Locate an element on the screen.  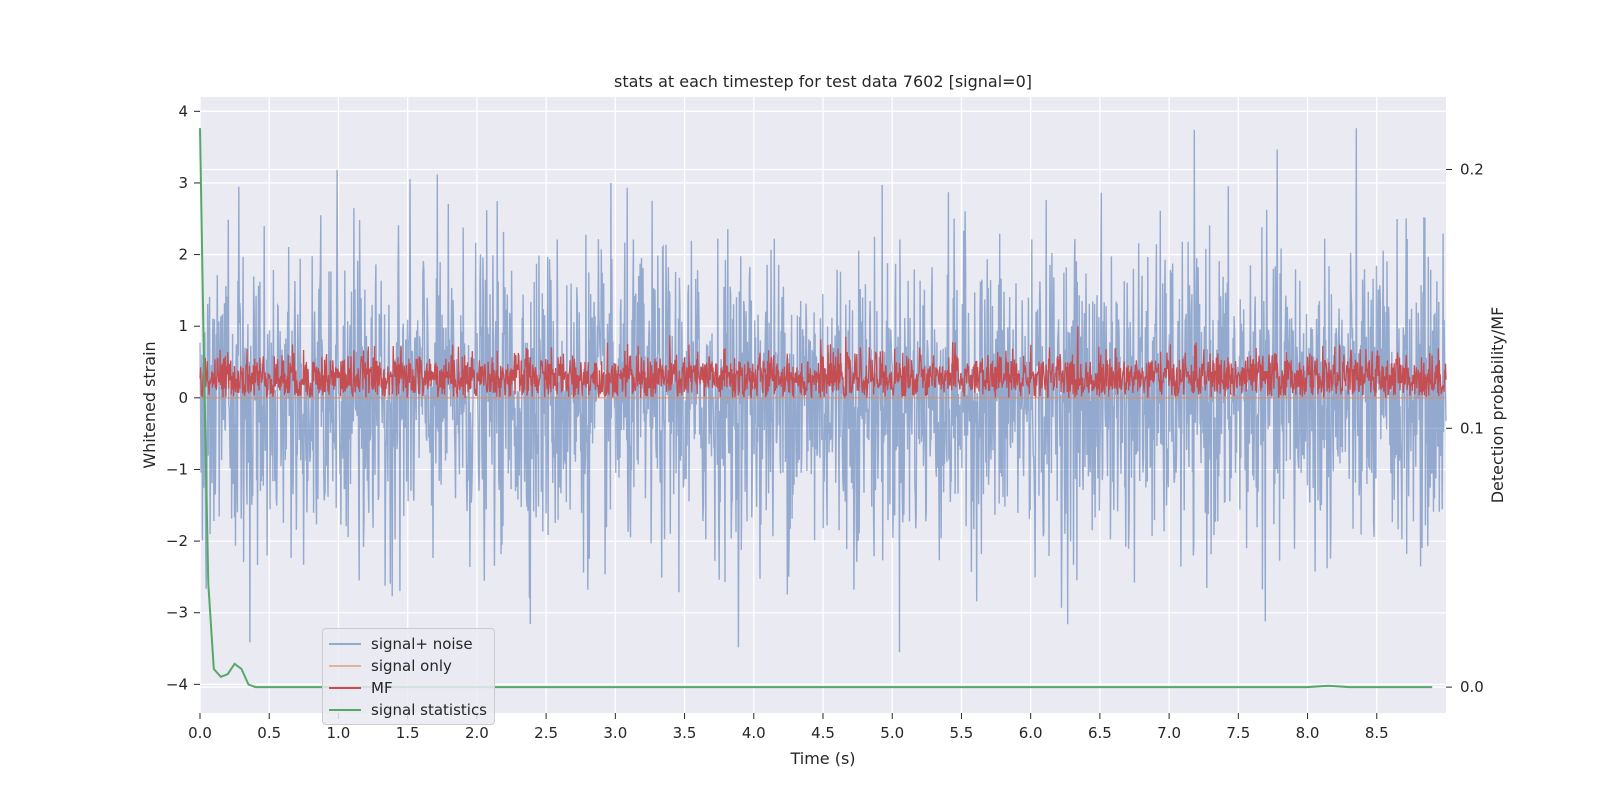
x-tick-label: 4.0 is located at coordinates (754, 733).